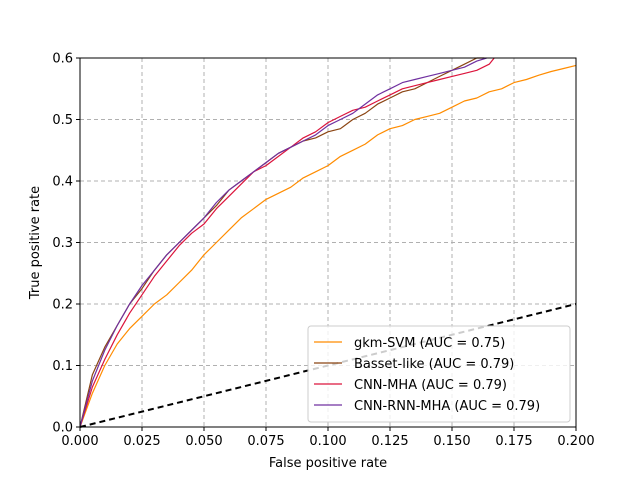 The width and height of the screenshot is (640, 480). What do you see at coordinates (35, 243) in the screenshot?
I see `y-axis-label: True positive rate` at bounding box center [35, 243].